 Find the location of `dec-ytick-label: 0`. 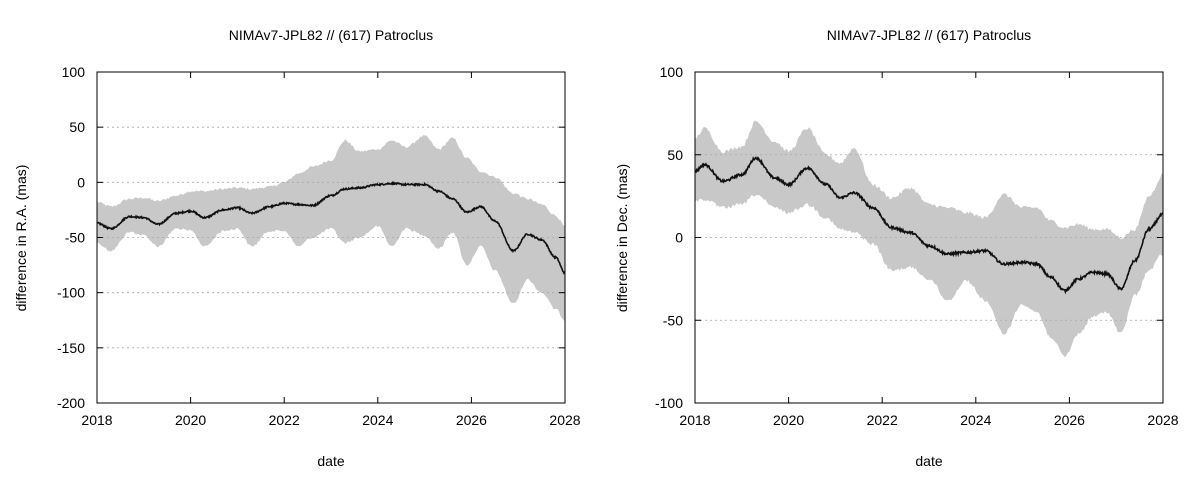

dec-ytick-label: 0 is located at coordinates (679, 238).